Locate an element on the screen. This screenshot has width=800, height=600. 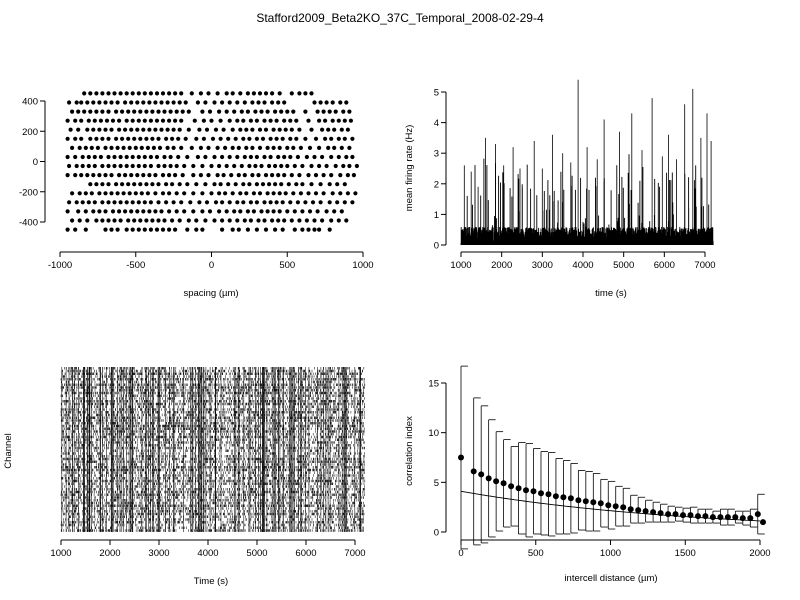
y-tick-label: 200 is located at coordinates (30, 132).